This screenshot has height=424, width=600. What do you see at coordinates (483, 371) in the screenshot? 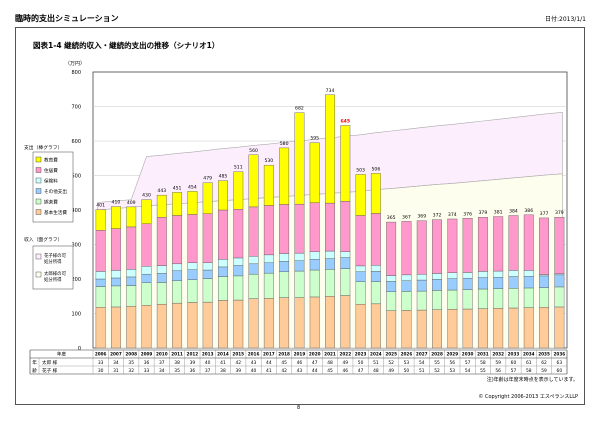
I see `age-value: 55` at bounding box center [483, 371].